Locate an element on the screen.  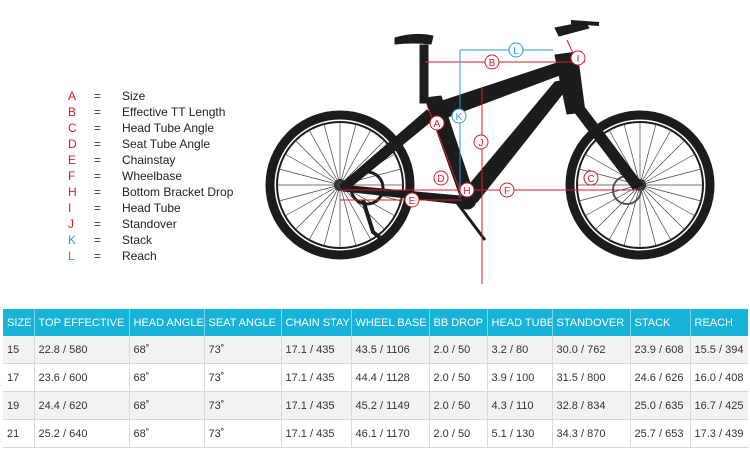
badge-l: L is located at coordinates (516, 50).